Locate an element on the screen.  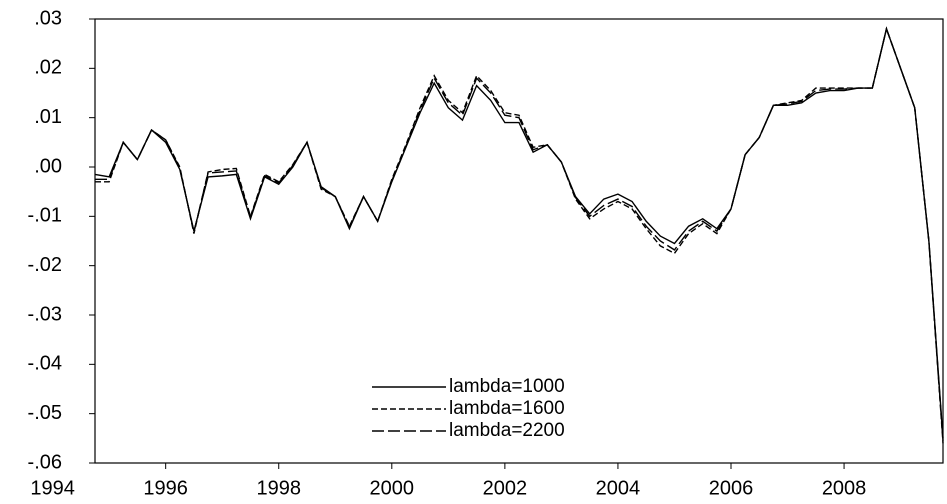
legend-label: lambda=2200 is located at coordinates (507, 430).